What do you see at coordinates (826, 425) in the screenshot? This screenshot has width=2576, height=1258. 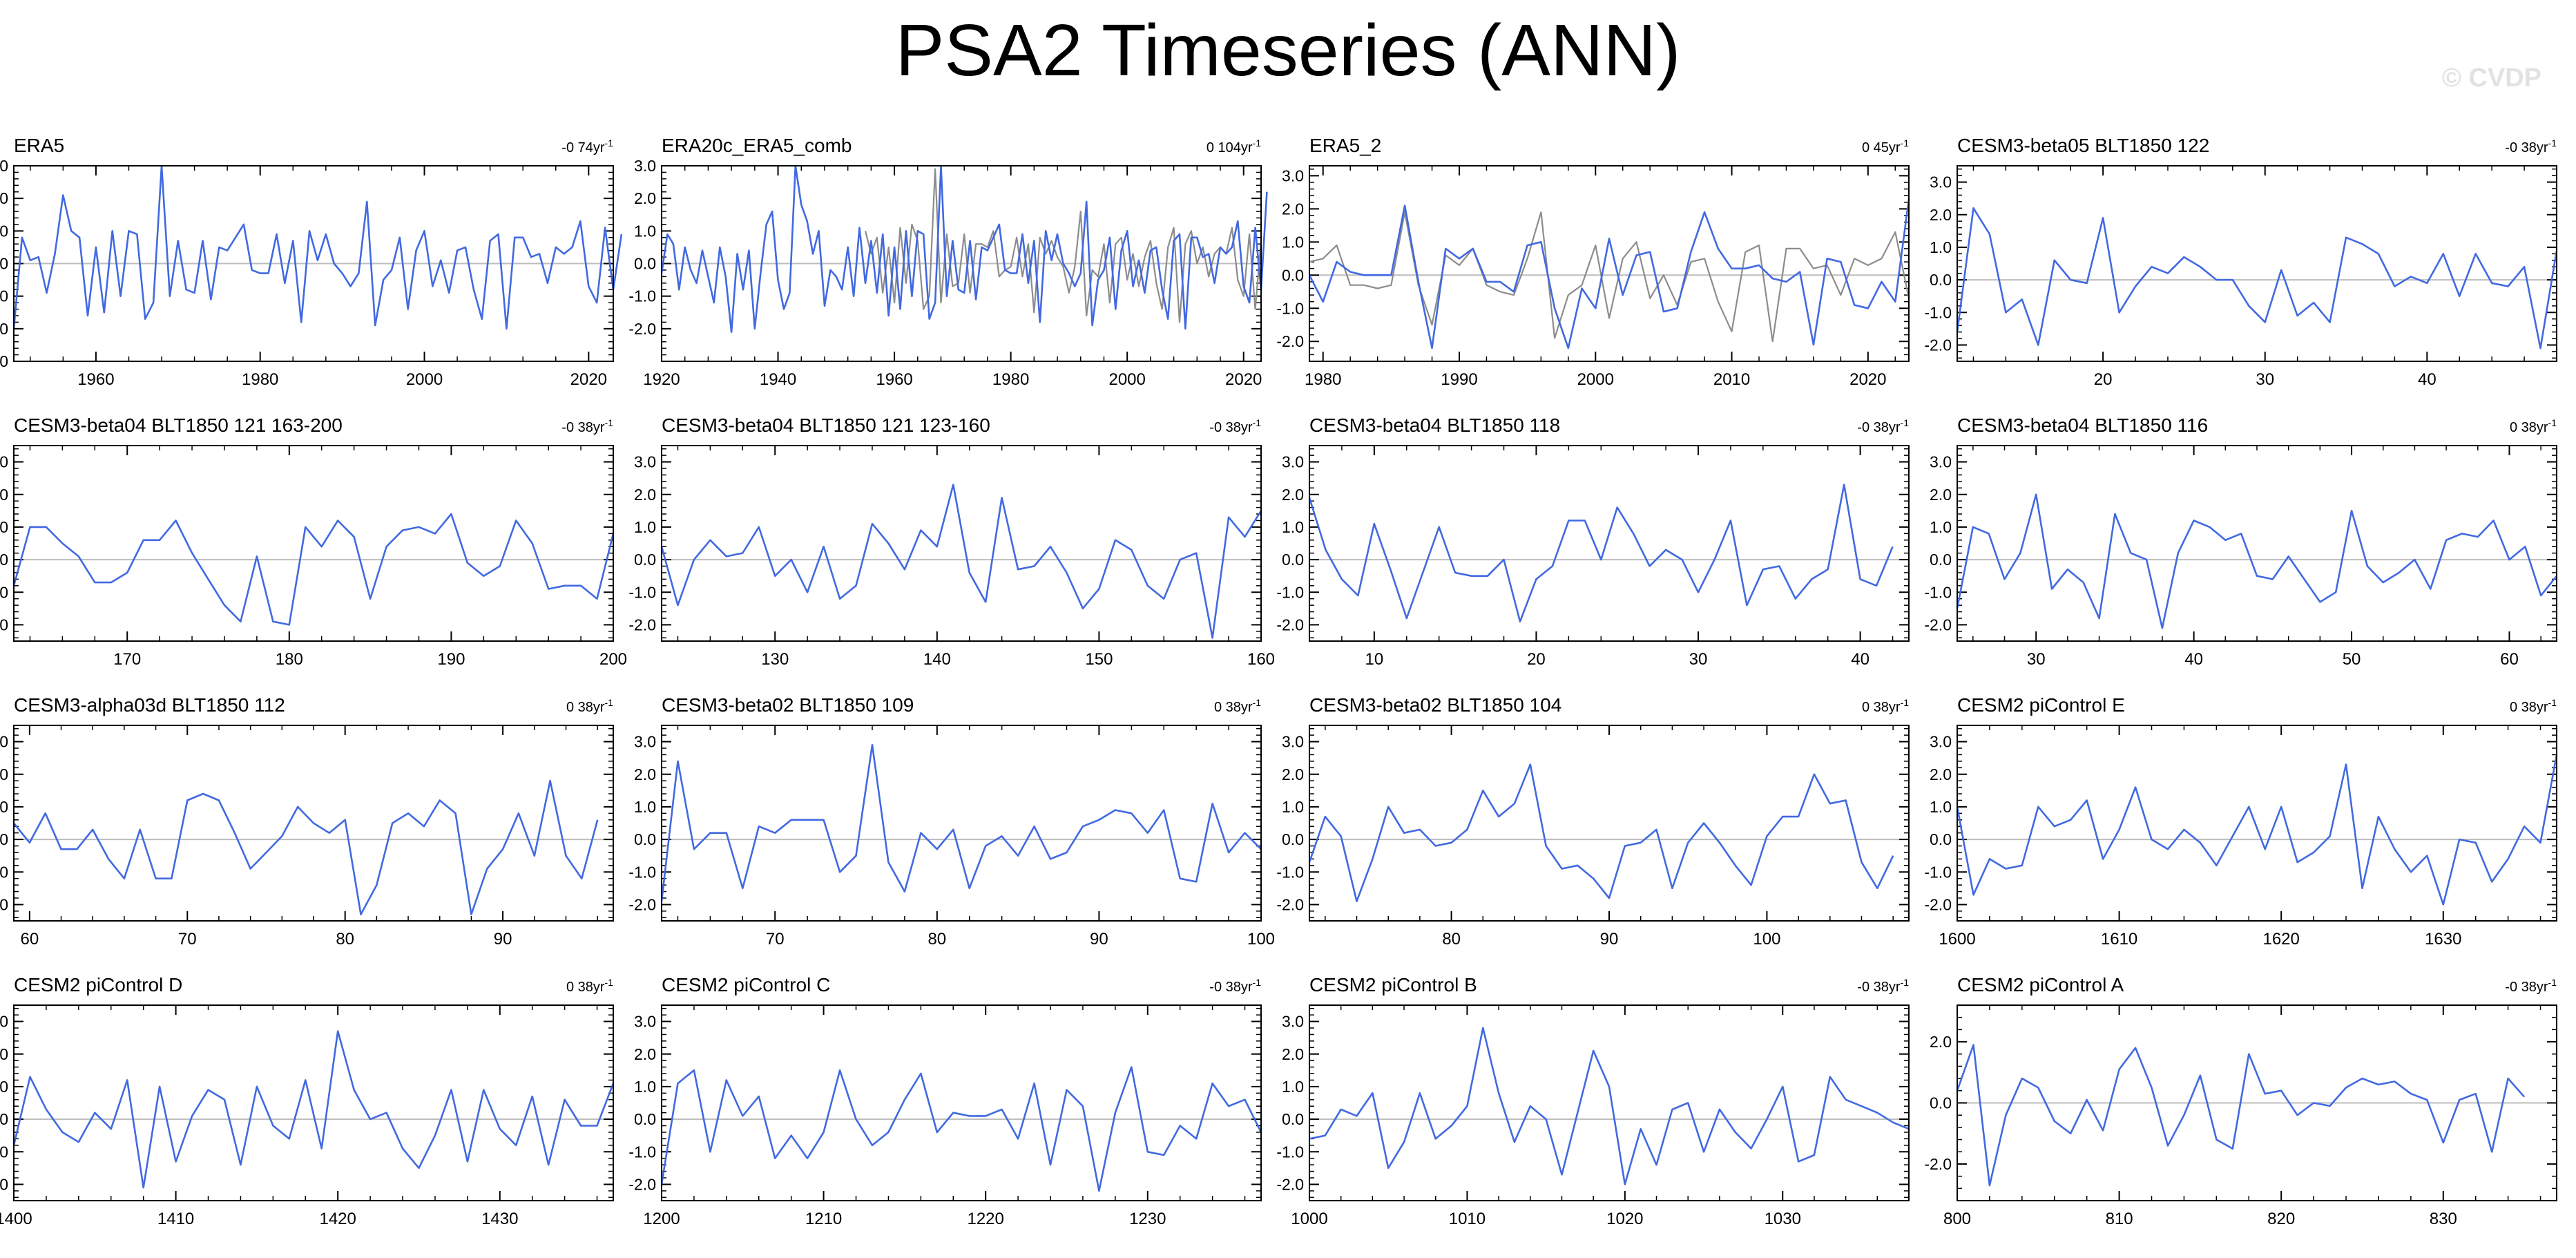 I see `panel-title: CESM3-beta04 BLT1850 121 123-160` at bounding box center [826, 425].